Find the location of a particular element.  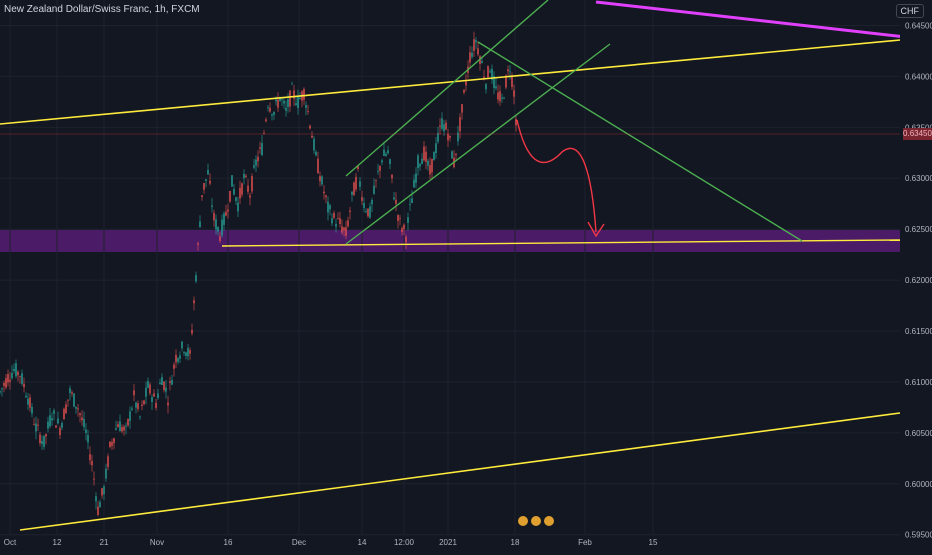

y-tick-label: 0.61500 is located at coordinates (918, 331).